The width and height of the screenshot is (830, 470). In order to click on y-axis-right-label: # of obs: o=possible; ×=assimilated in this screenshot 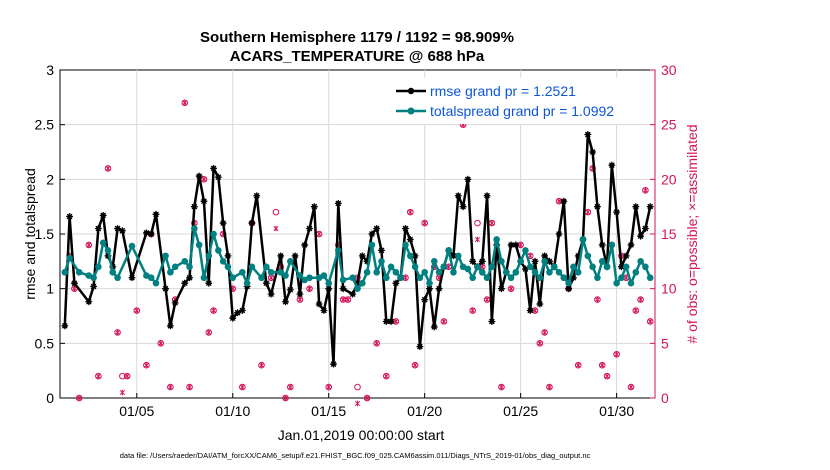, I will do `click(692, 233)`.